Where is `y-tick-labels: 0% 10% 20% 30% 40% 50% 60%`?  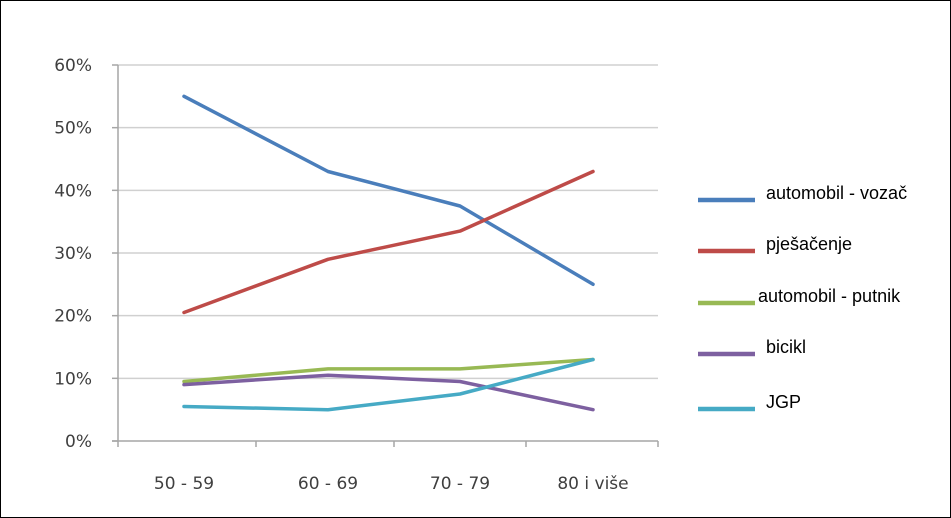 y-tick-labels: 0% 10% 20% 30% 40% 50% 60% is located at coordinates (73, 254).